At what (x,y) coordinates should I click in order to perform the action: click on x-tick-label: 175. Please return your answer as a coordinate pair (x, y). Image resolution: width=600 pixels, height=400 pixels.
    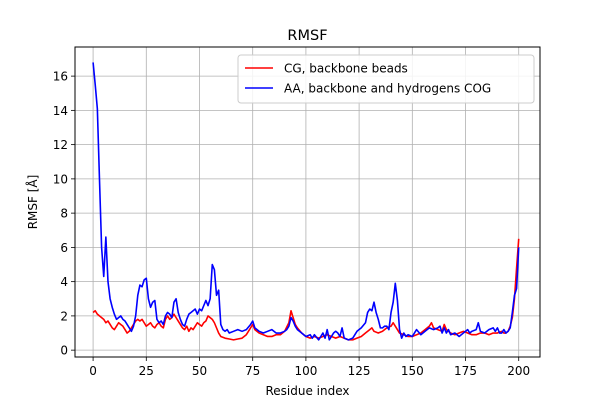
    Looking at the image, I should click on (465, 371).